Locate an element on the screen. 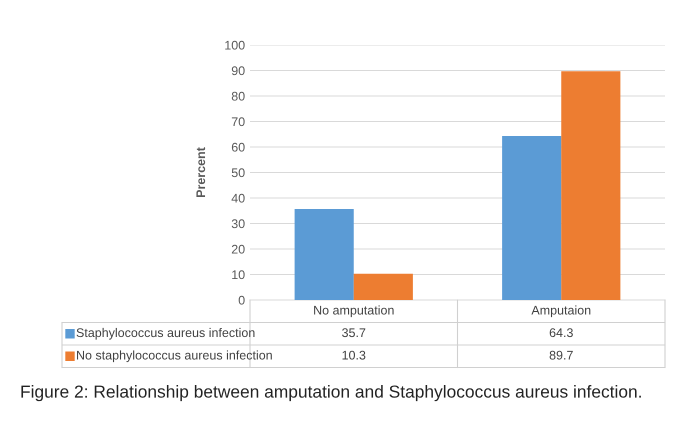 The width and height of the screenshot is (686, 439). y-tick-label: 40 is located at coordinates (238, 198).